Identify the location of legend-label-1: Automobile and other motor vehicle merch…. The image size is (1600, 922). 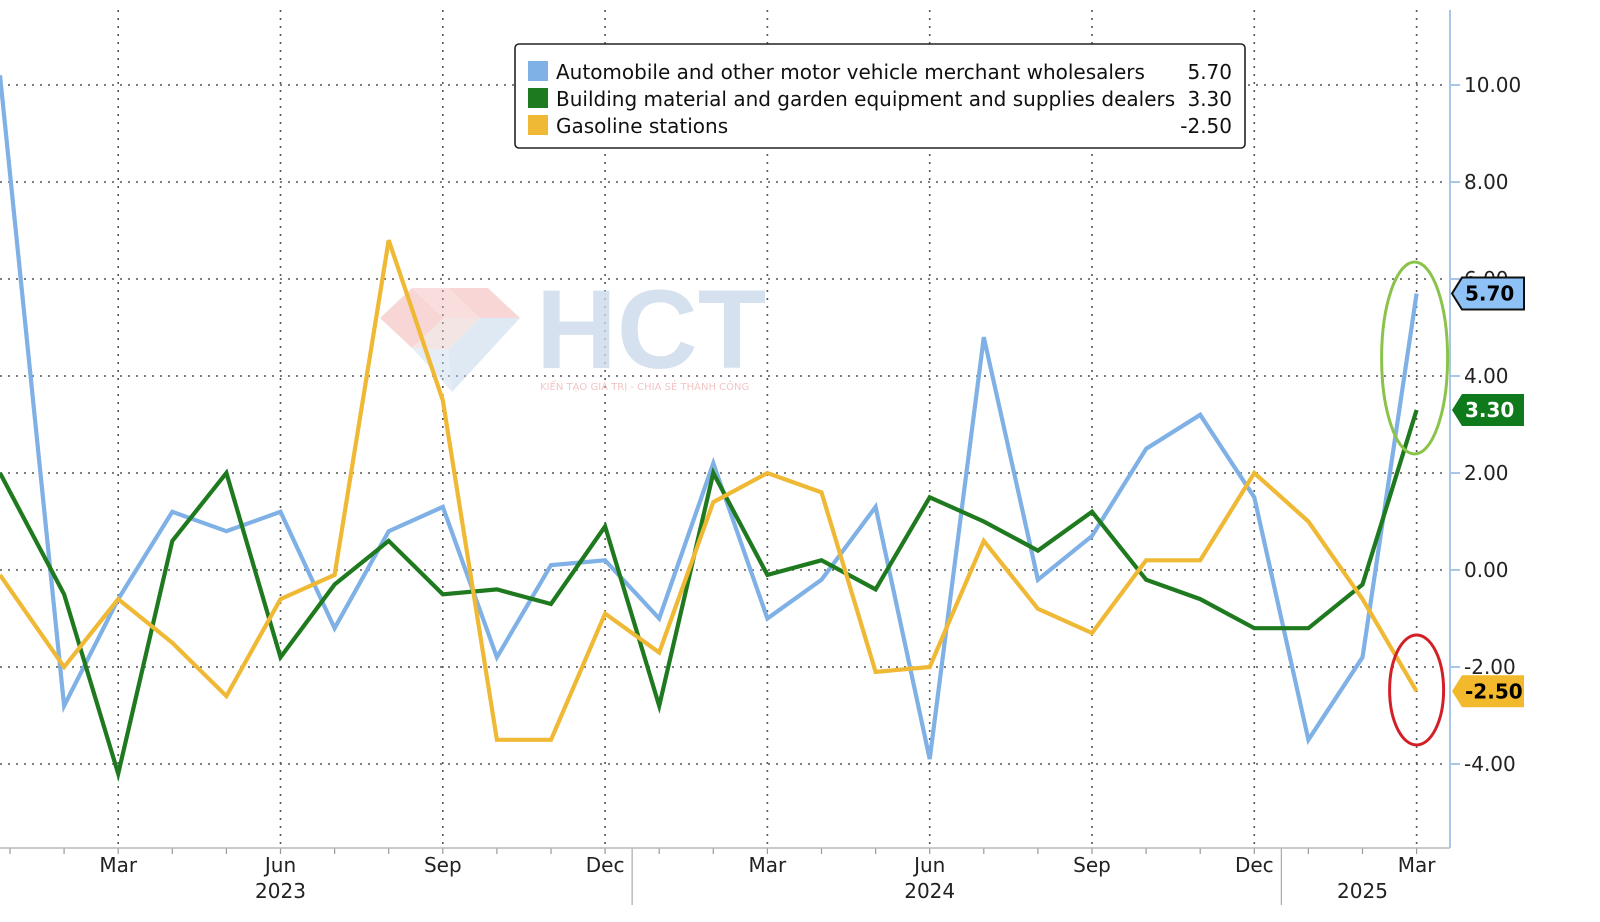
(850, 72).